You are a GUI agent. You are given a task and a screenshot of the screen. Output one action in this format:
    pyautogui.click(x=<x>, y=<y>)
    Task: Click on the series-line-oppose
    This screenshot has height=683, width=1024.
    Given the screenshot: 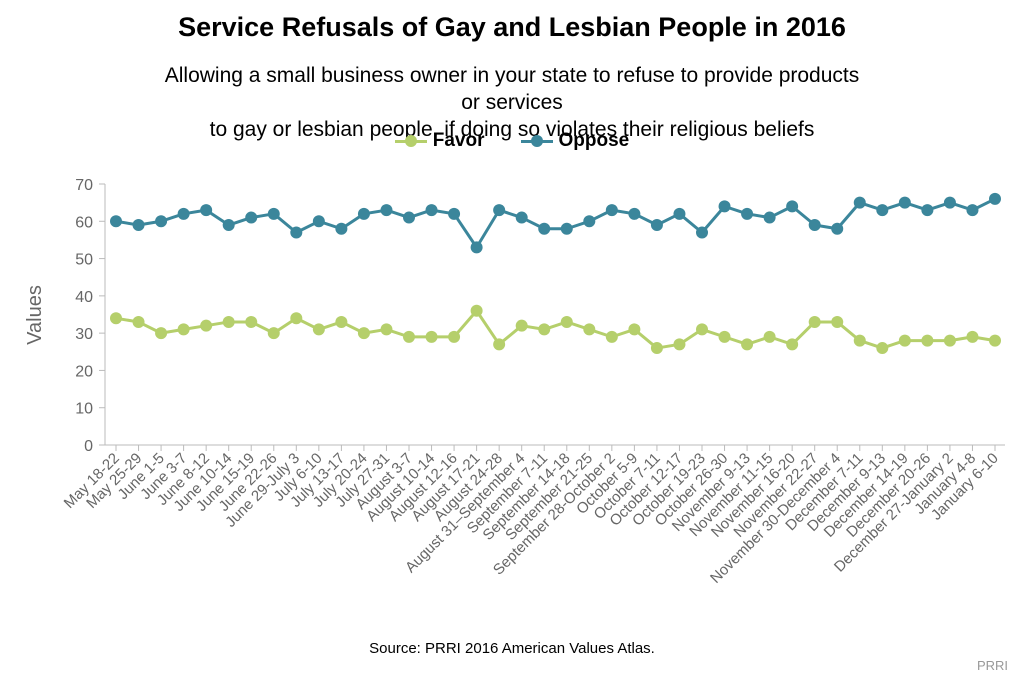 What is the action you would take?
    pyautogui.click(x=555, y=223)
    